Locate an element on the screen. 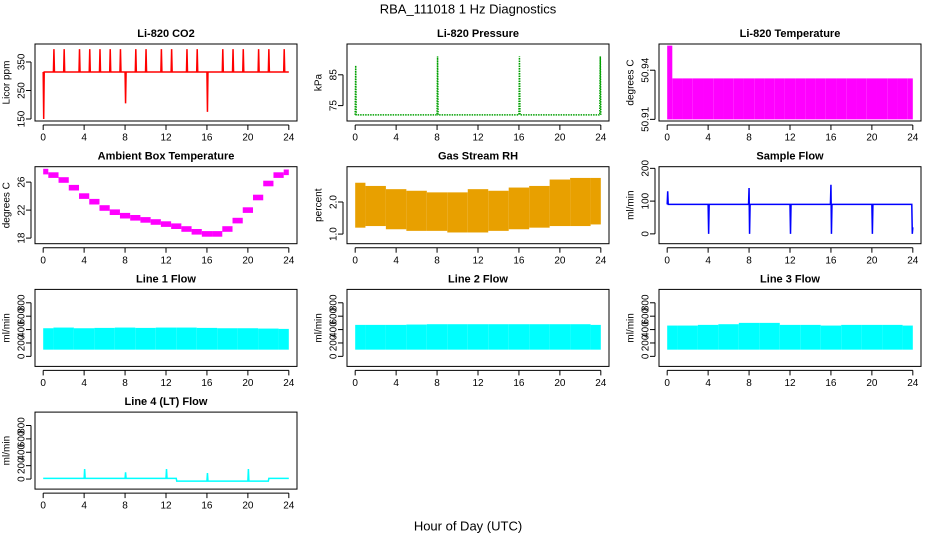 The width and height of the screenshot is (936, 540). panel-title: Line 4 (LT) Flow is located at coordinates (166, 402).